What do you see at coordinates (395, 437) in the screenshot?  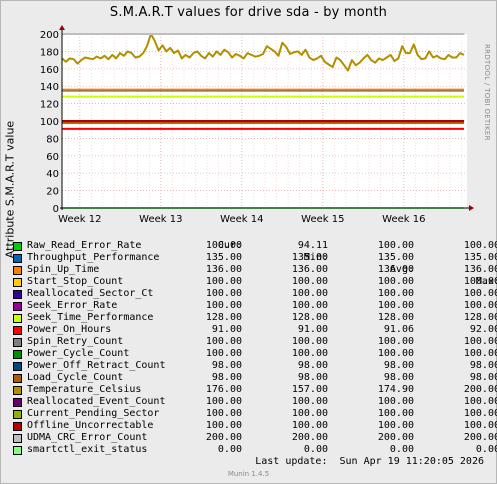 I see `legend-avg-value: 200.00` at bounding box center [395, 437].